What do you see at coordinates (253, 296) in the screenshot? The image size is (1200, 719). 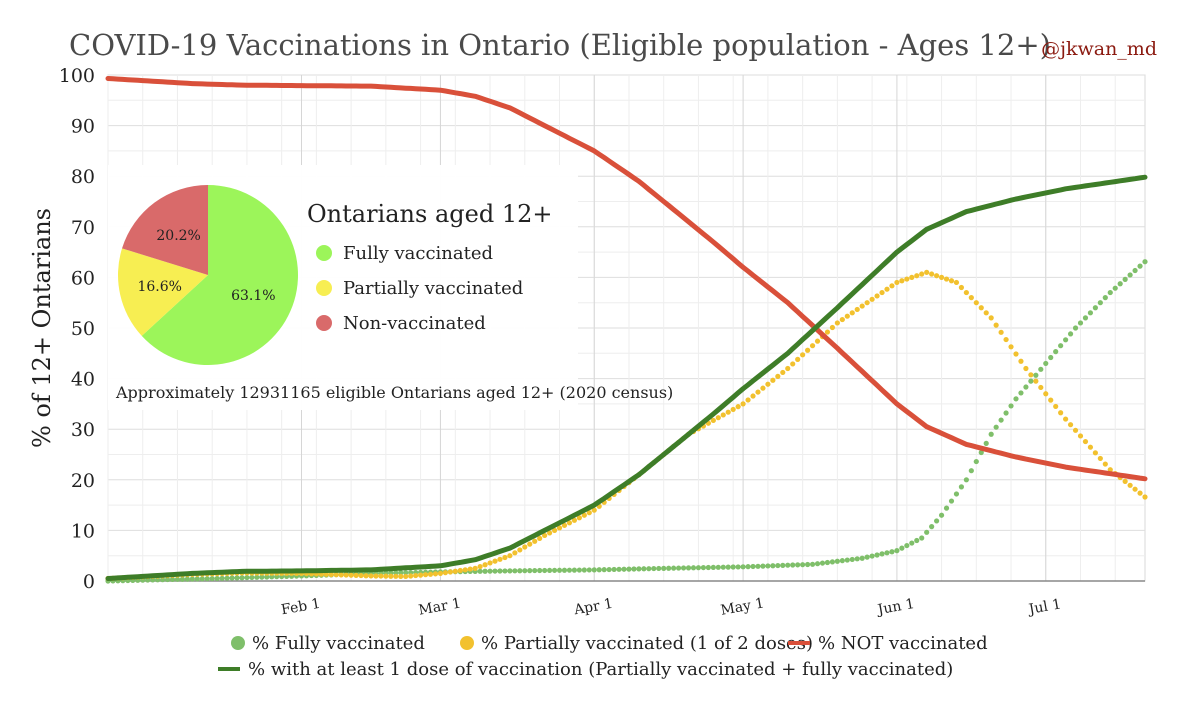 I see `pie-slice-label-0: 63.1%` at bounding box center [253, 296].